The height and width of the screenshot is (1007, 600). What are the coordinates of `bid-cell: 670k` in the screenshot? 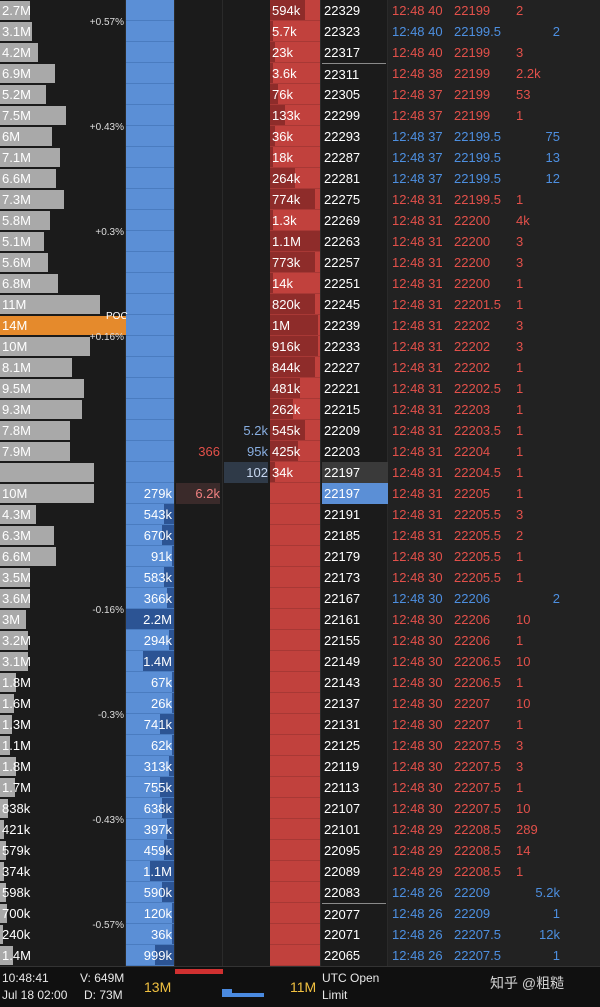 It's located at (150, 535).